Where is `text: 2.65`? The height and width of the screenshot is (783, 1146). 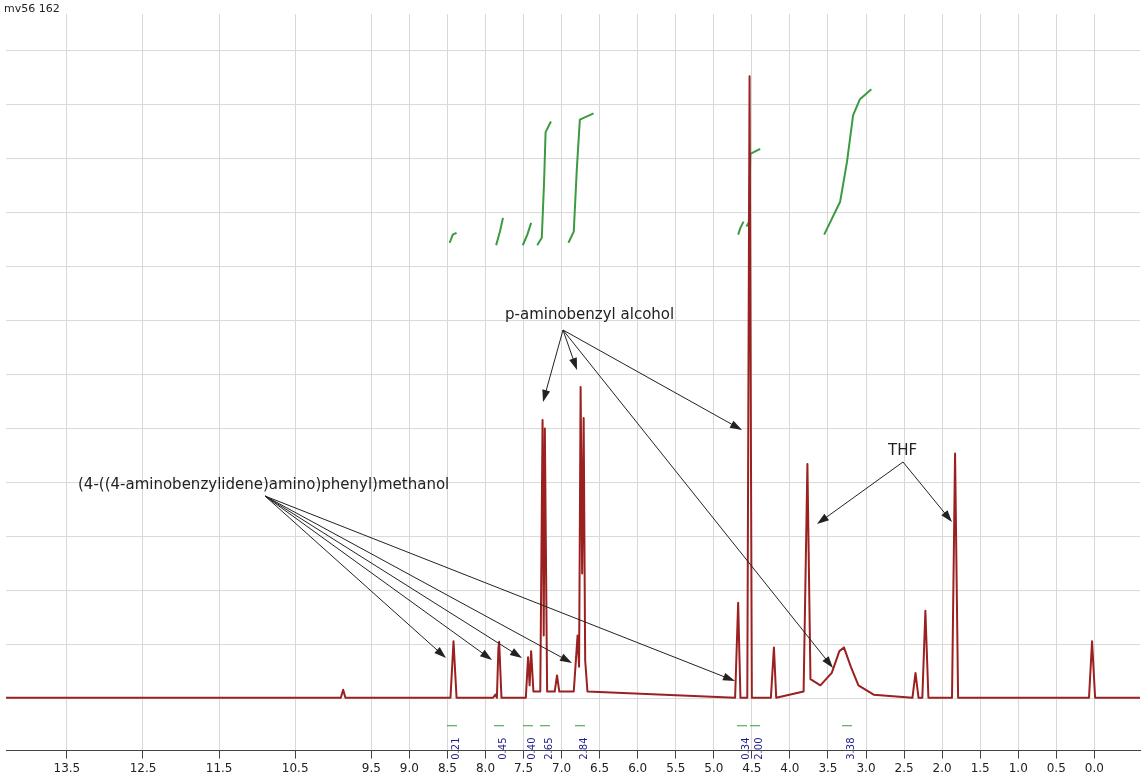 text: 2.65 is located at coordinates (548, 748).